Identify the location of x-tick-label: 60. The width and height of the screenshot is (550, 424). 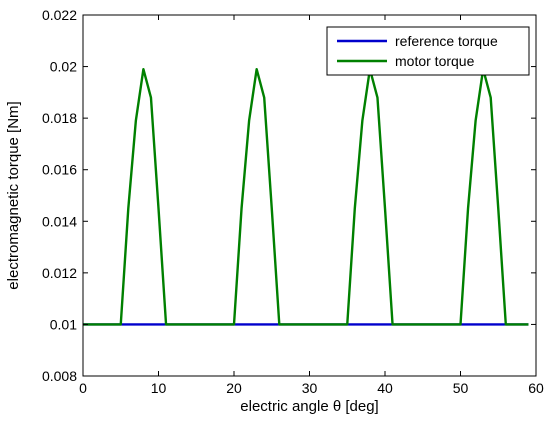
(536, 388).